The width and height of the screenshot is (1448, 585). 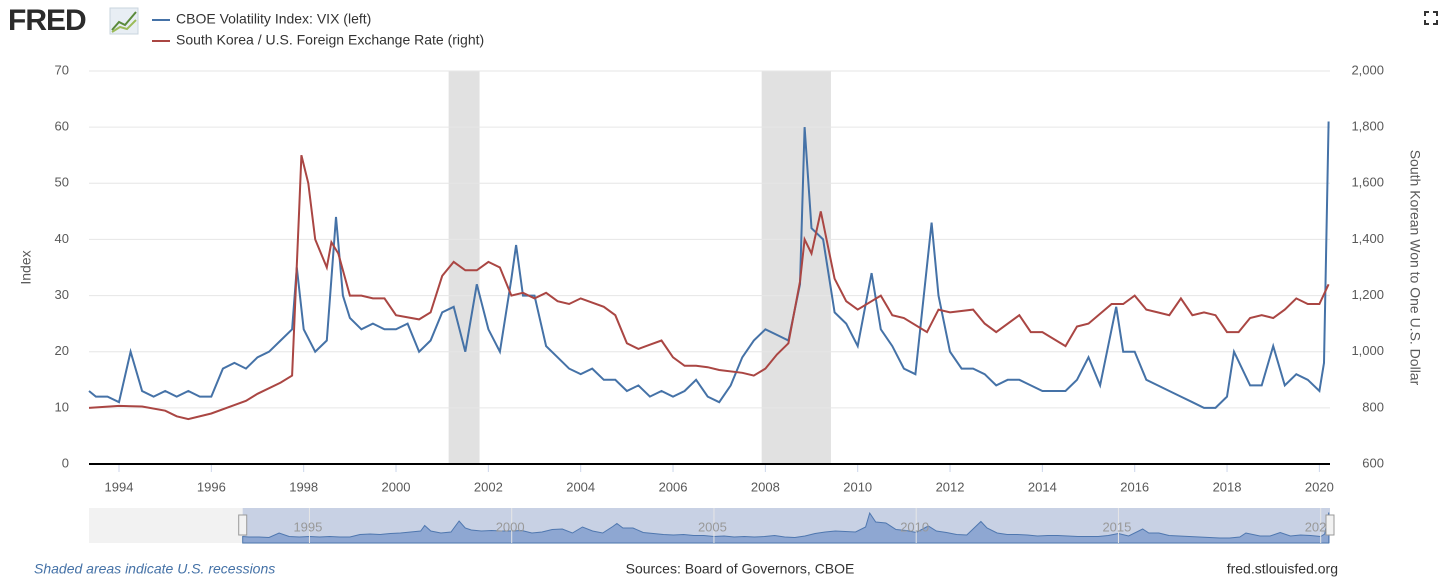 I want to click on y2-tick-label: 800, so click(x=1373, y=406).